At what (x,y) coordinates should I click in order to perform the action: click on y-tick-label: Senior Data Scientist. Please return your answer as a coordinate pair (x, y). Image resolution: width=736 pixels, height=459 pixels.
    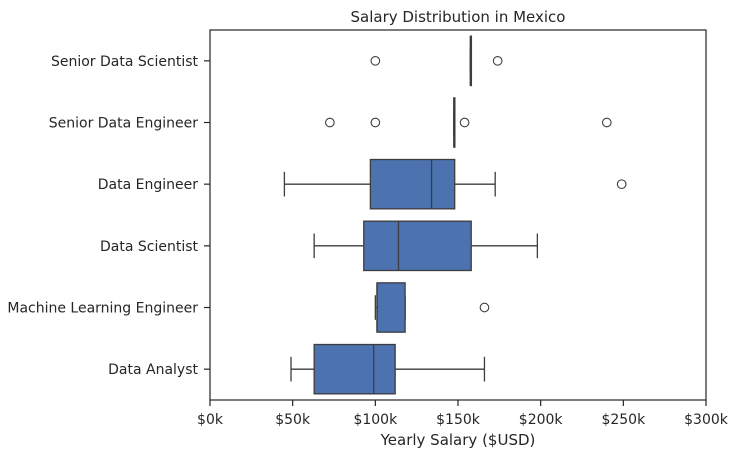
    Looking at the image, I should click on (125, 62).